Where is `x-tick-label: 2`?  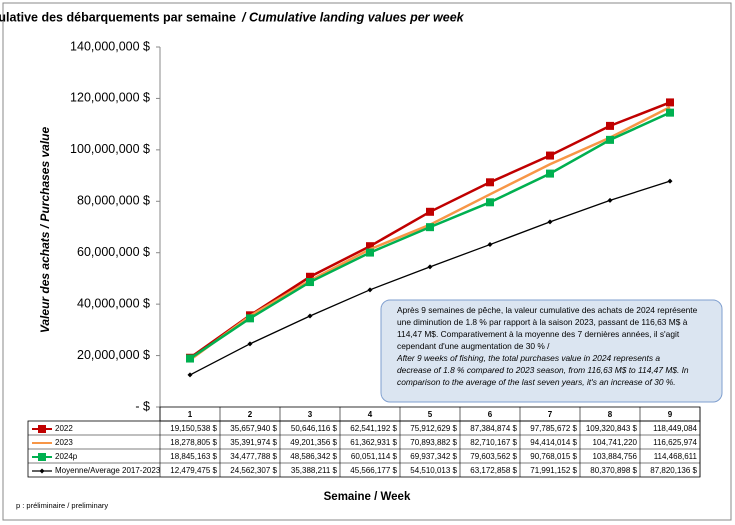
x-tick-label: 2 is located at coordinates (250, 414).